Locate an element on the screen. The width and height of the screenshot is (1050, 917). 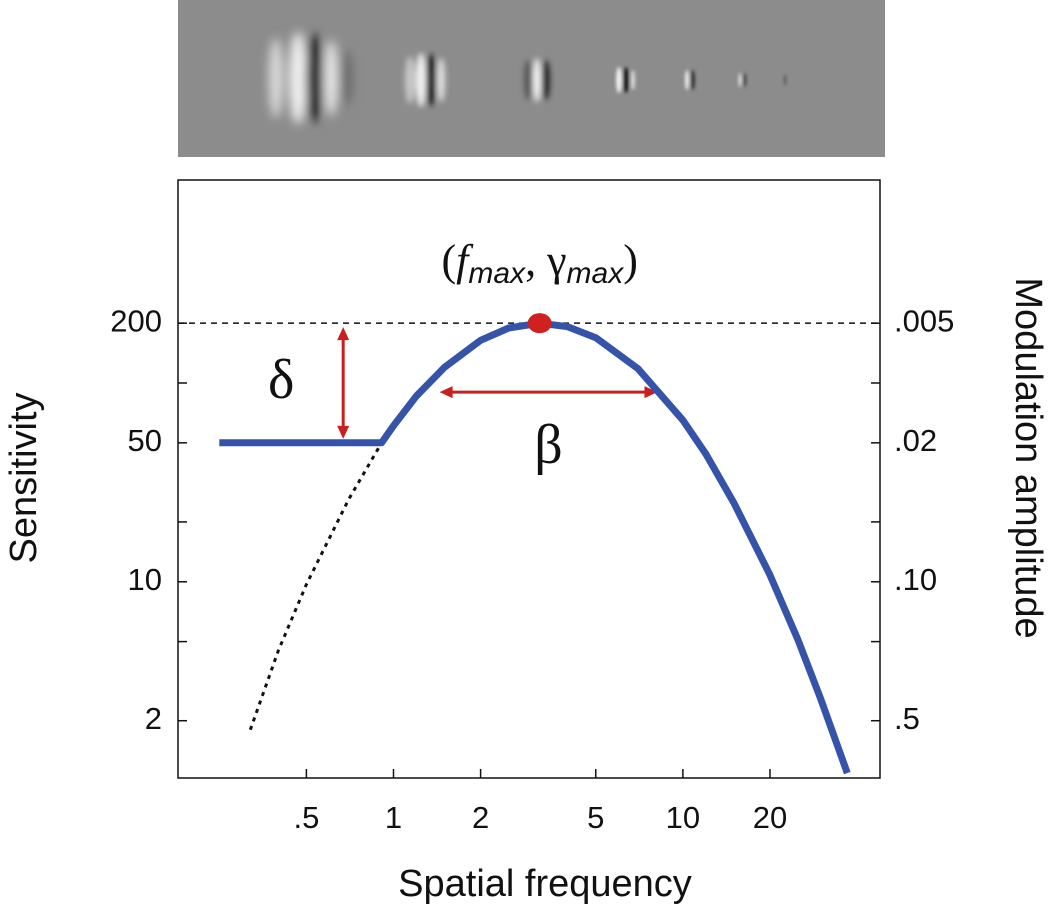
x-tick-label: 1 is located at coordinates (393, 817).